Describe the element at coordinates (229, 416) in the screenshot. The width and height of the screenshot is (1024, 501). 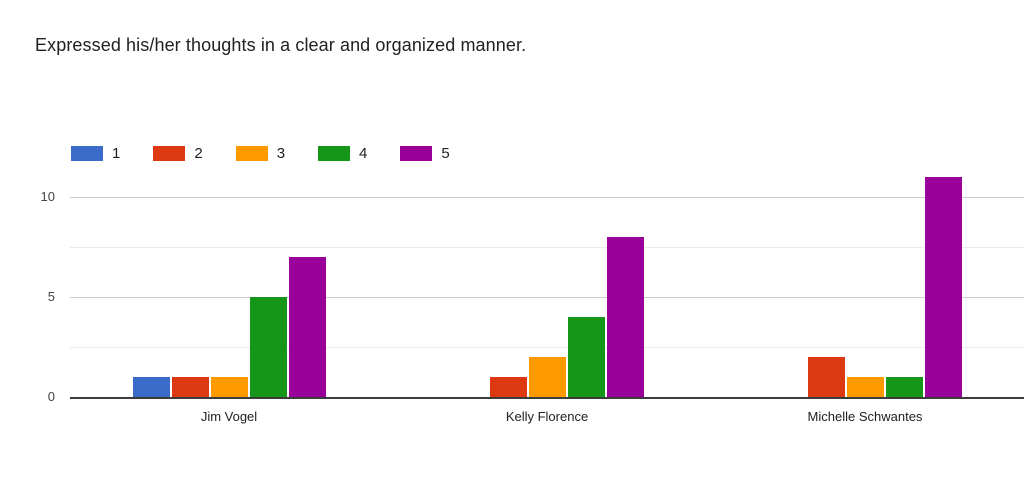
I see `x-axis-category-label: Jim Vogel` at that location.